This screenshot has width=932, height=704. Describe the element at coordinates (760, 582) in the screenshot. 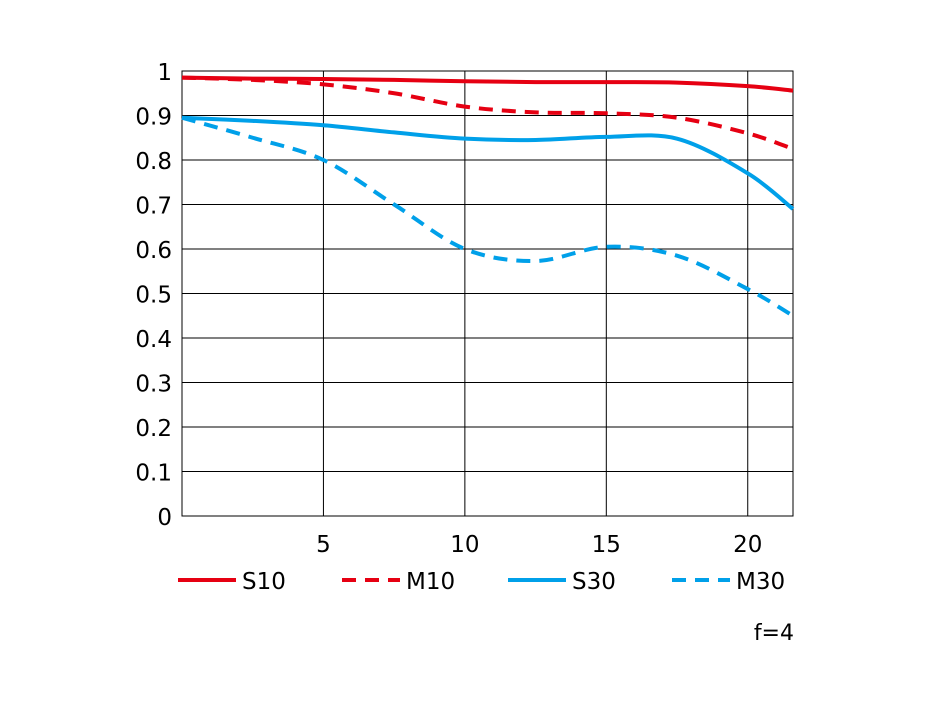

I see `legend-label-m30: M30` at that location.